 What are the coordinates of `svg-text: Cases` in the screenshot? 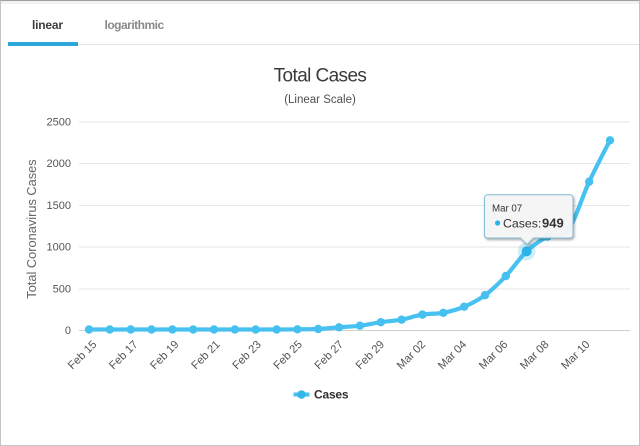 It's located at (331, 395).